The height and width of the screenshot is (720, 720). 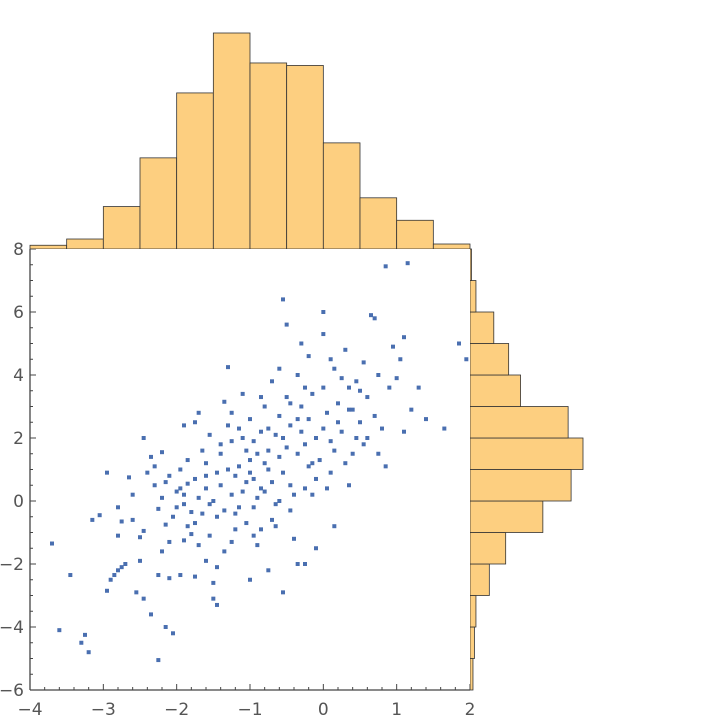 I want to click on x-histogram-bar, so click(x=231, y=141).